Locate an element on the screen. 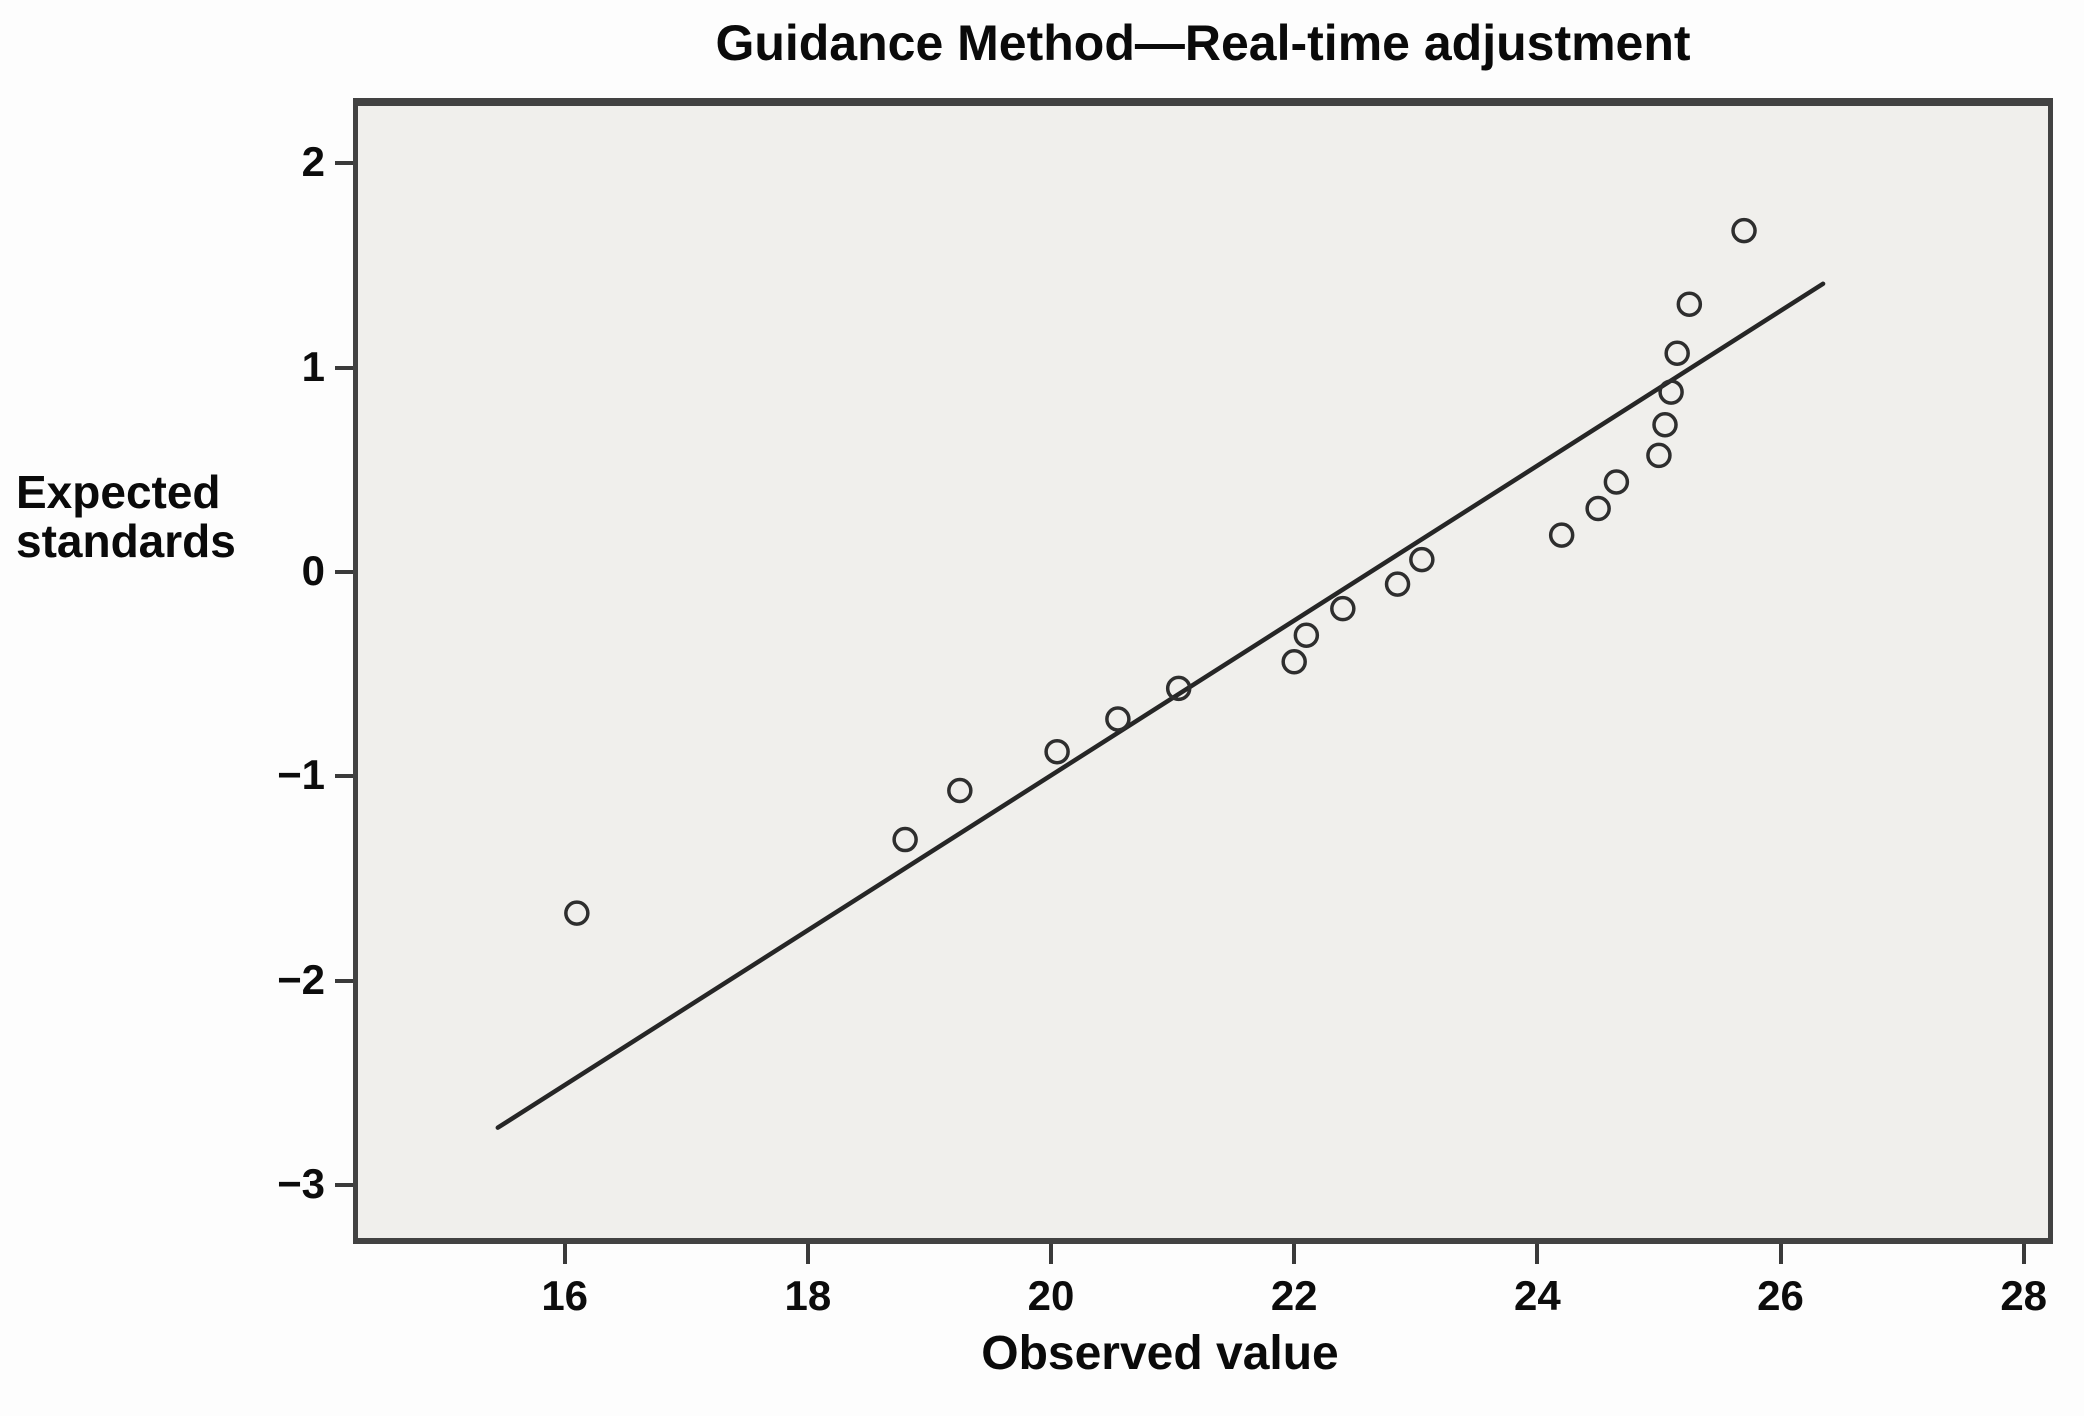  x-tick-label: 24 is located at coordinates (1537, 1295).